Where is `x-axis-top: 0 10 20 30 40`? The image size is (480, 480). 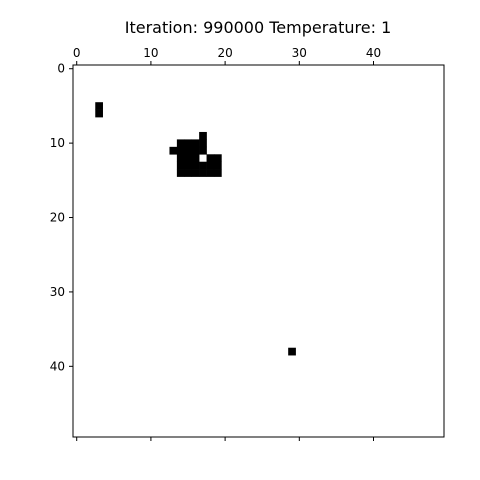
x-axis-top: 0 10 20 30 40 is located at coordinates (227, 55).